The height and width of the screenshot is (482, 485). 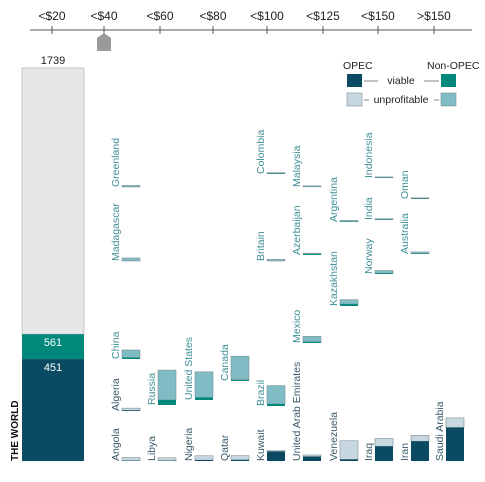 What do you see at coordinates (420, 438) in the screenshot?
I see `bar-unprofitable-iran` at bounding box center [420, 438].